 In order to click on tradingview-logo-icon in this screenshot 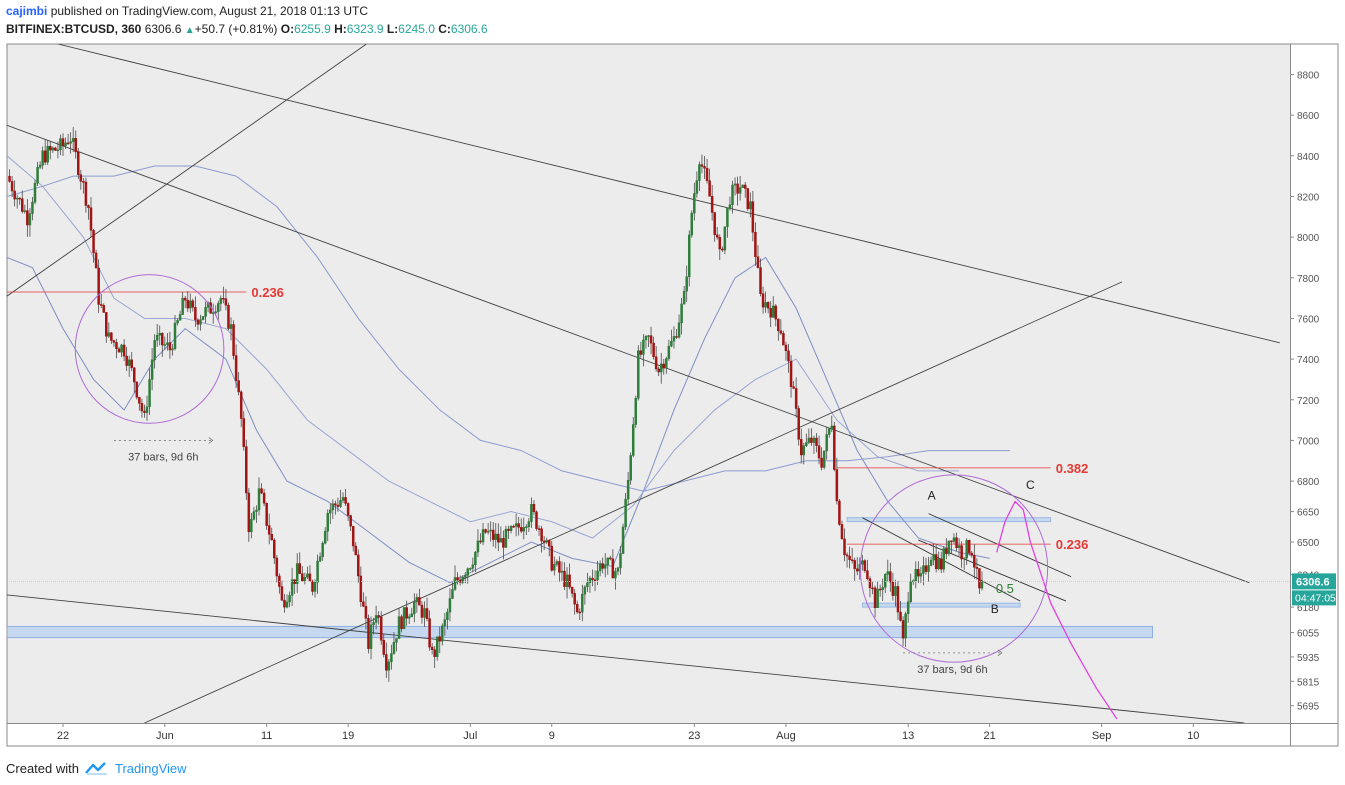, I will do `click(96, 768)`.